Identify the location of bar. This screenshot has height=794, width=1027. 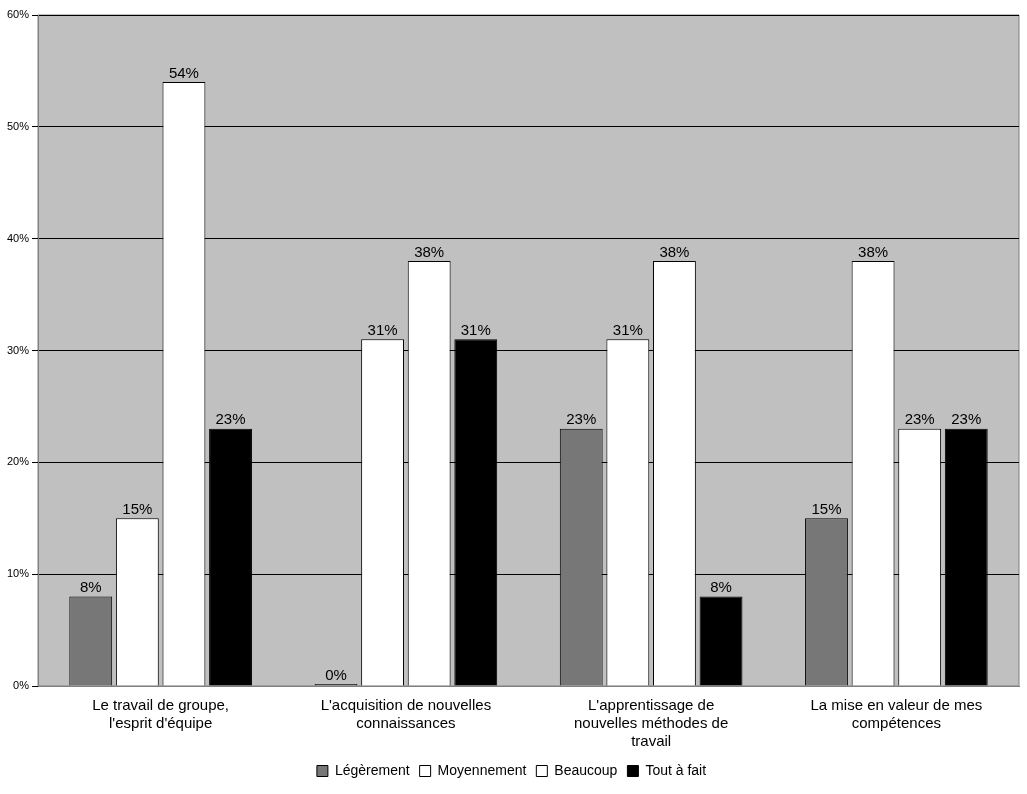
(721, 641).